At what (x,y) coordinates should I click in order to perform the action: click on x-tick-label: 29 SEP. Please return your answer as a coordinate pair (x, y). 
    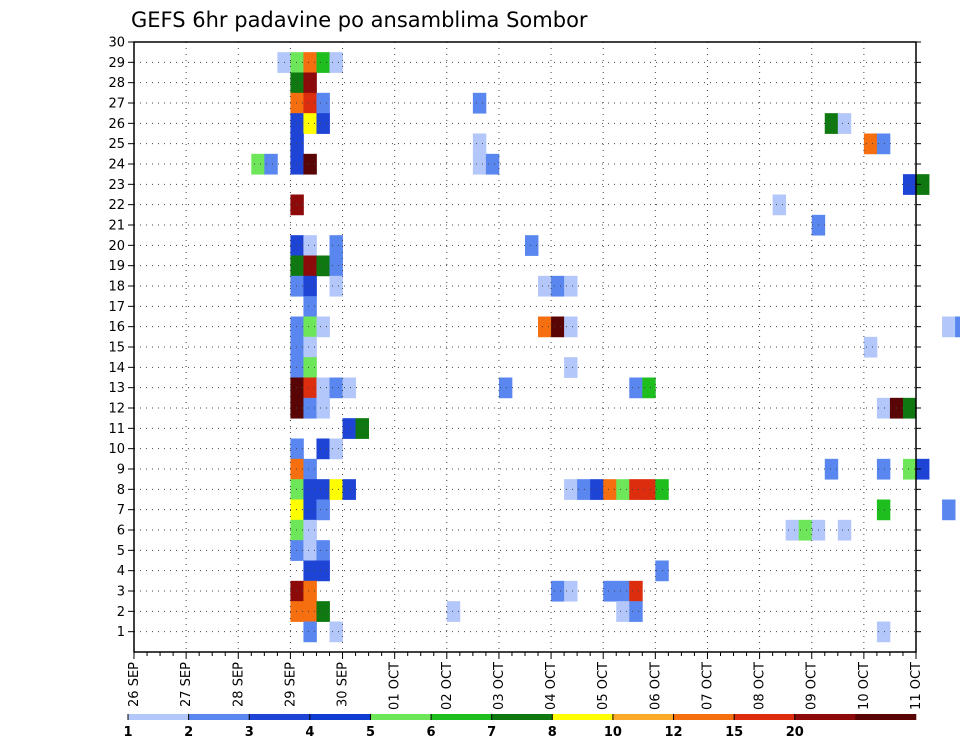
    Looking at the image, I should click on (290, 684).